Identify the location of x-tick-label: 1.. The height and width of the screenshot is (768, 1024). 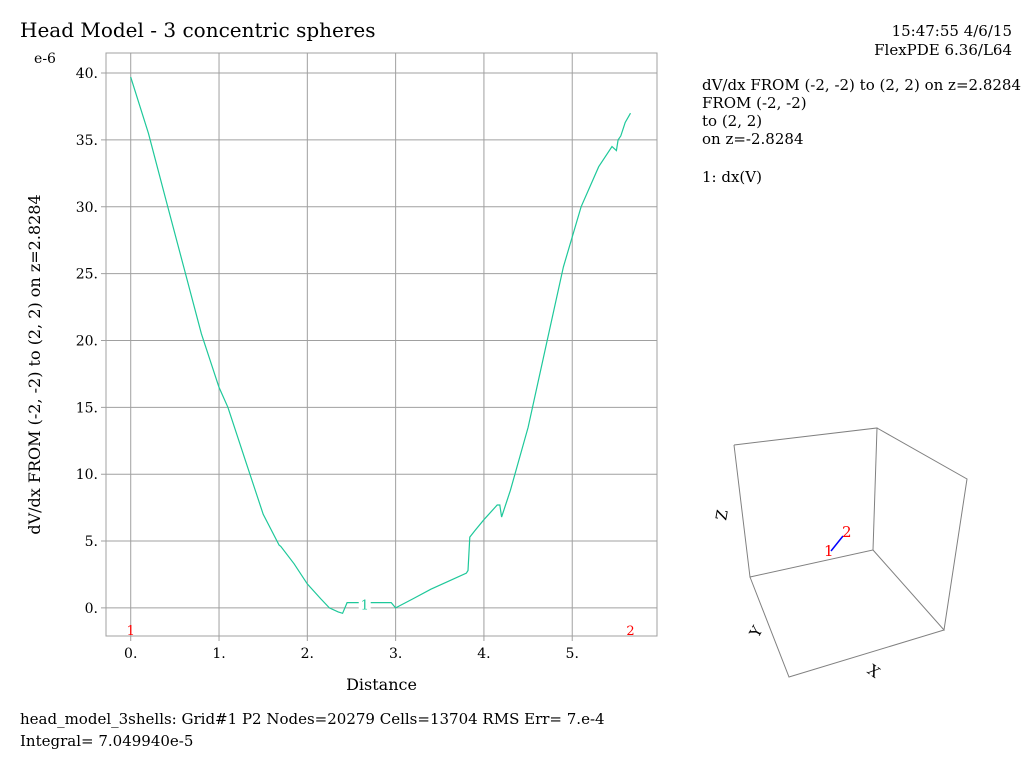
(218, 654).